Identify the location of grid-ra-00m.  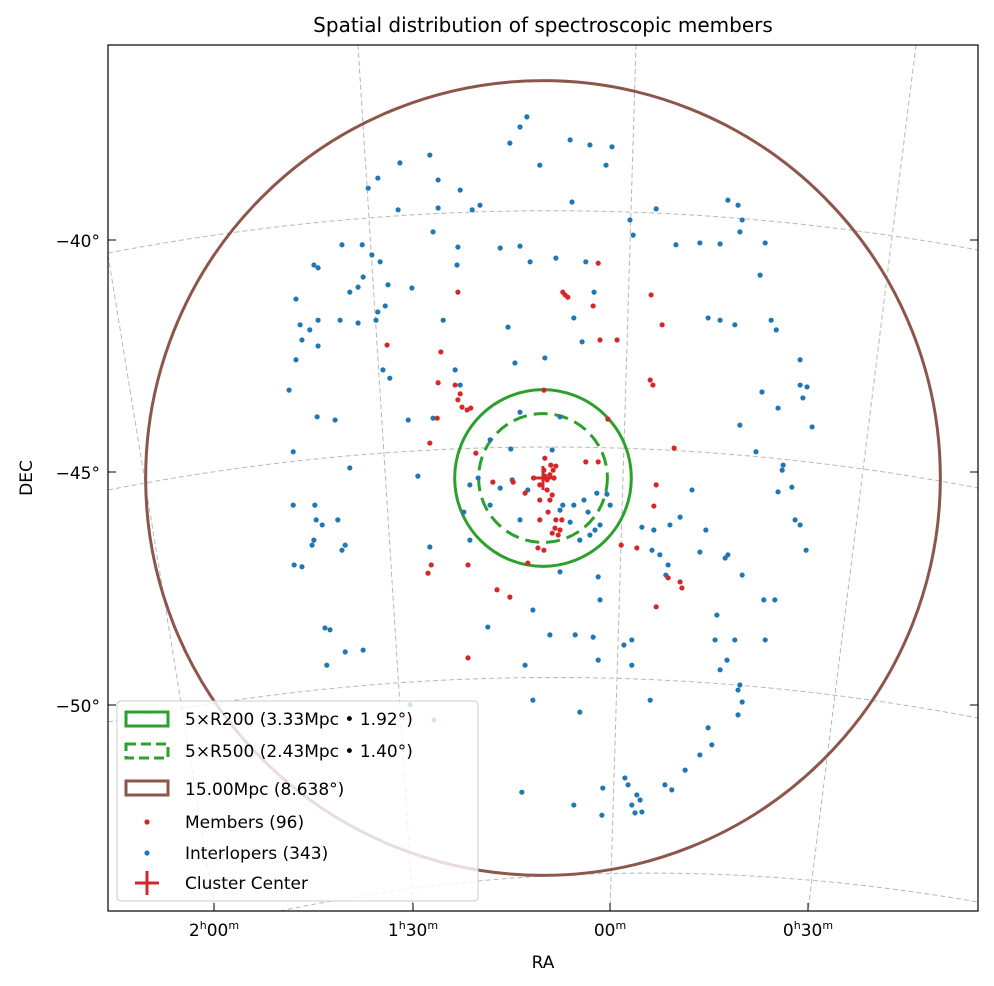
(623, 478).